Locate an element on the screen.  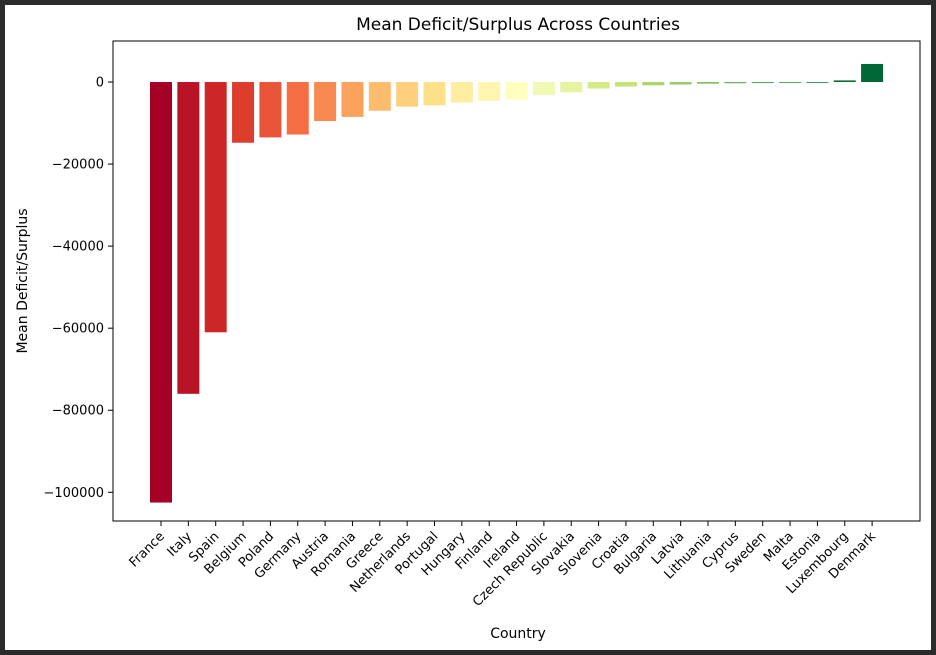
y-tick-label: 0 is located at coordinates (100, 83).